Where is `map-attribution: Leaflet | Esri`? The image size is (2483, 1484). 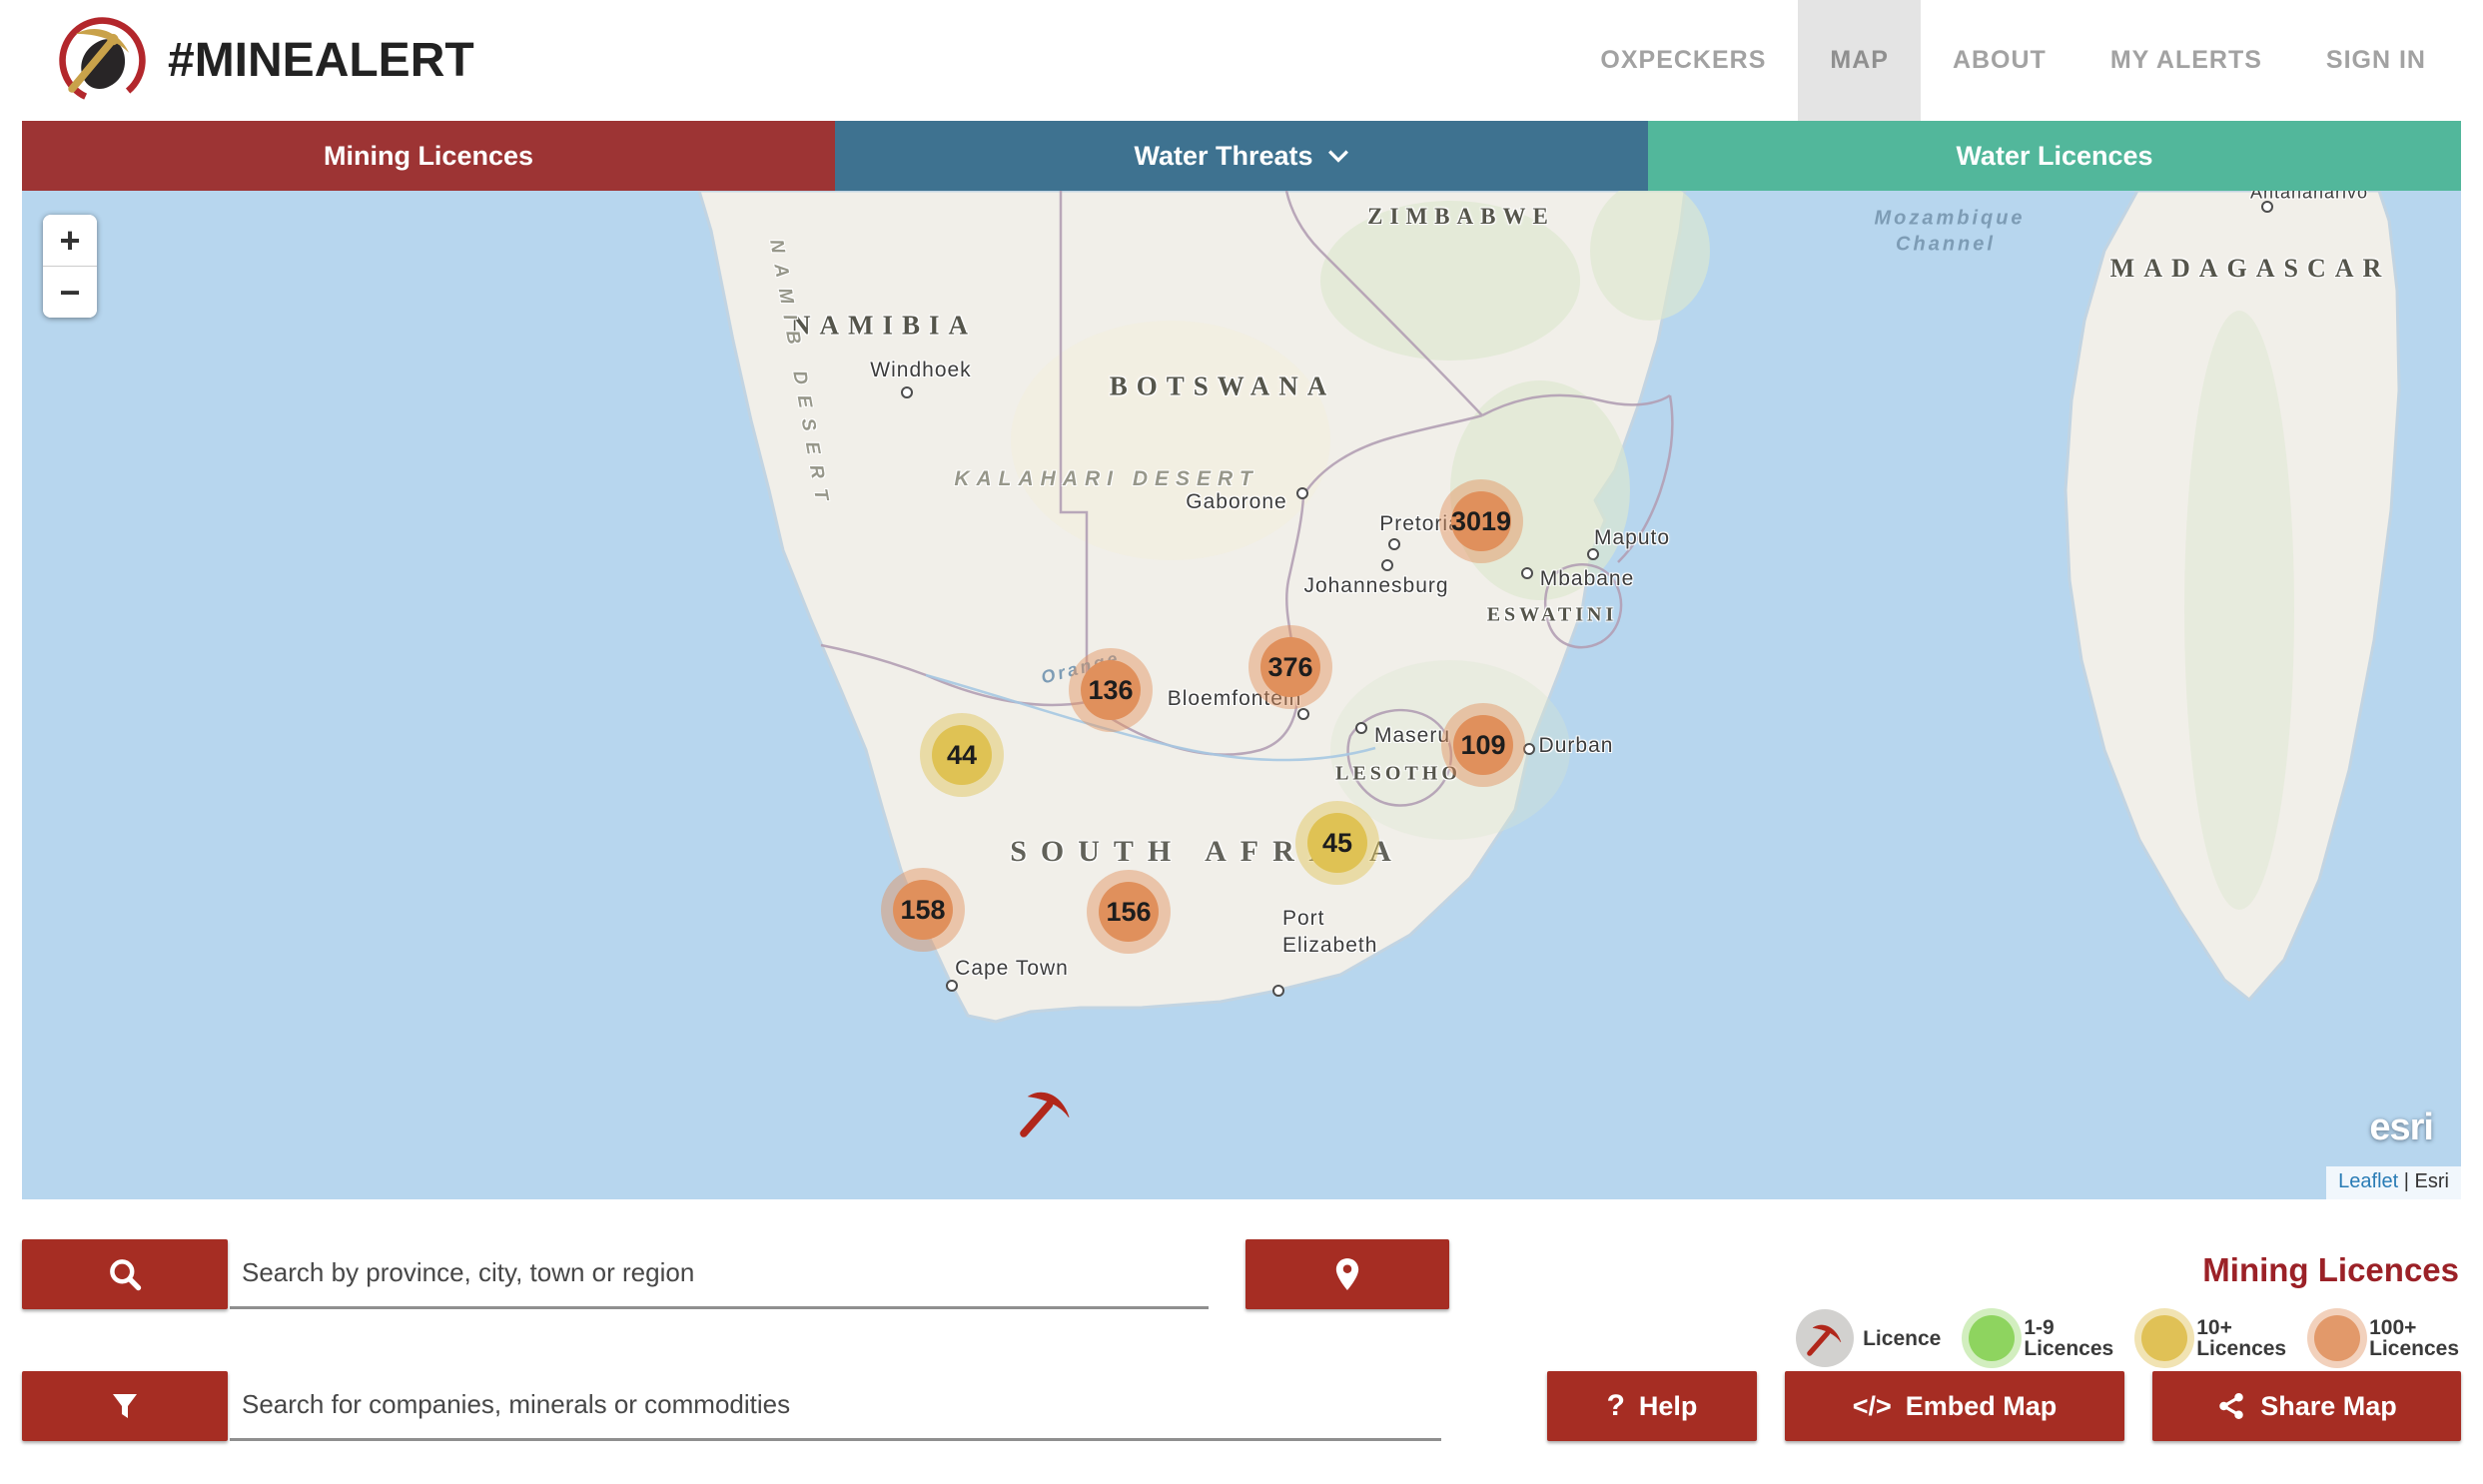 map-attribution: Leaflet | Esri is located at coordinates (2393, 1182).